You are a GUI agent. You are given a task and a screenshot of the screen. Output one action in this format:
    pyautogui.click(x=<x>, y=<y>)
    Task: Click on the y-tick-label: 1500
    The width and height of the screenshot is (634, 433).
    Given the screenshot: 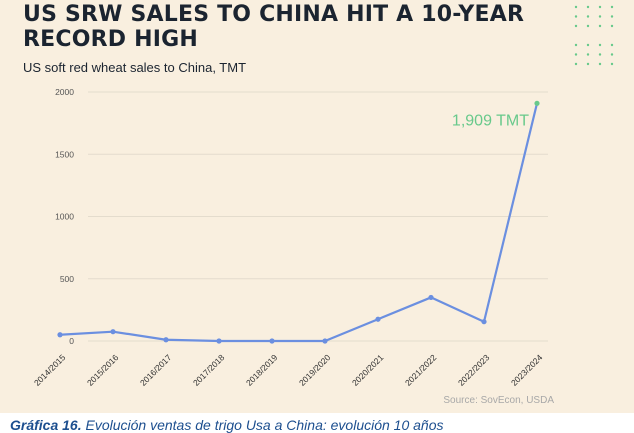 What is the action you would take?
    pyautogui.click(x=64, y=154)
    